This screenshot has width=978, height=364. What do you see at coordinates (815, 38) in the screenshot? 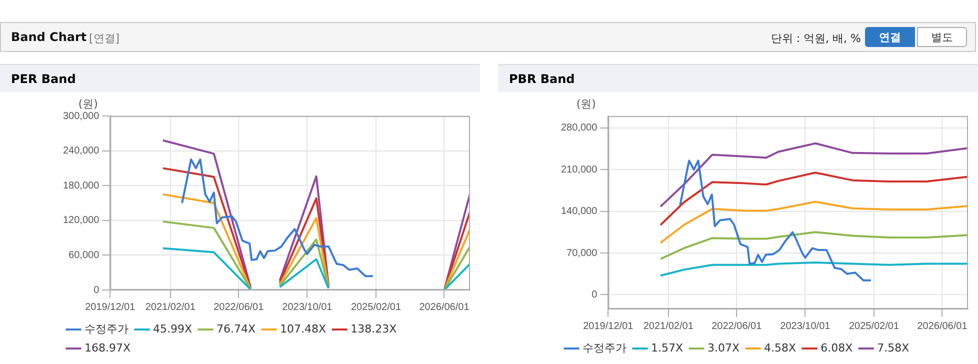
I see `text: 단위 : 억원, 배, %` at bounding box center [815, 38].